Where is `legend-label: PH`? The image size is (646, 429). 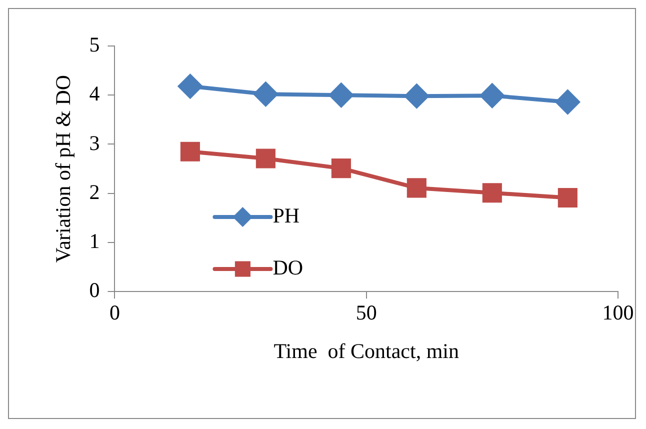 legend-label: PH is located at coordinates (286, 216).